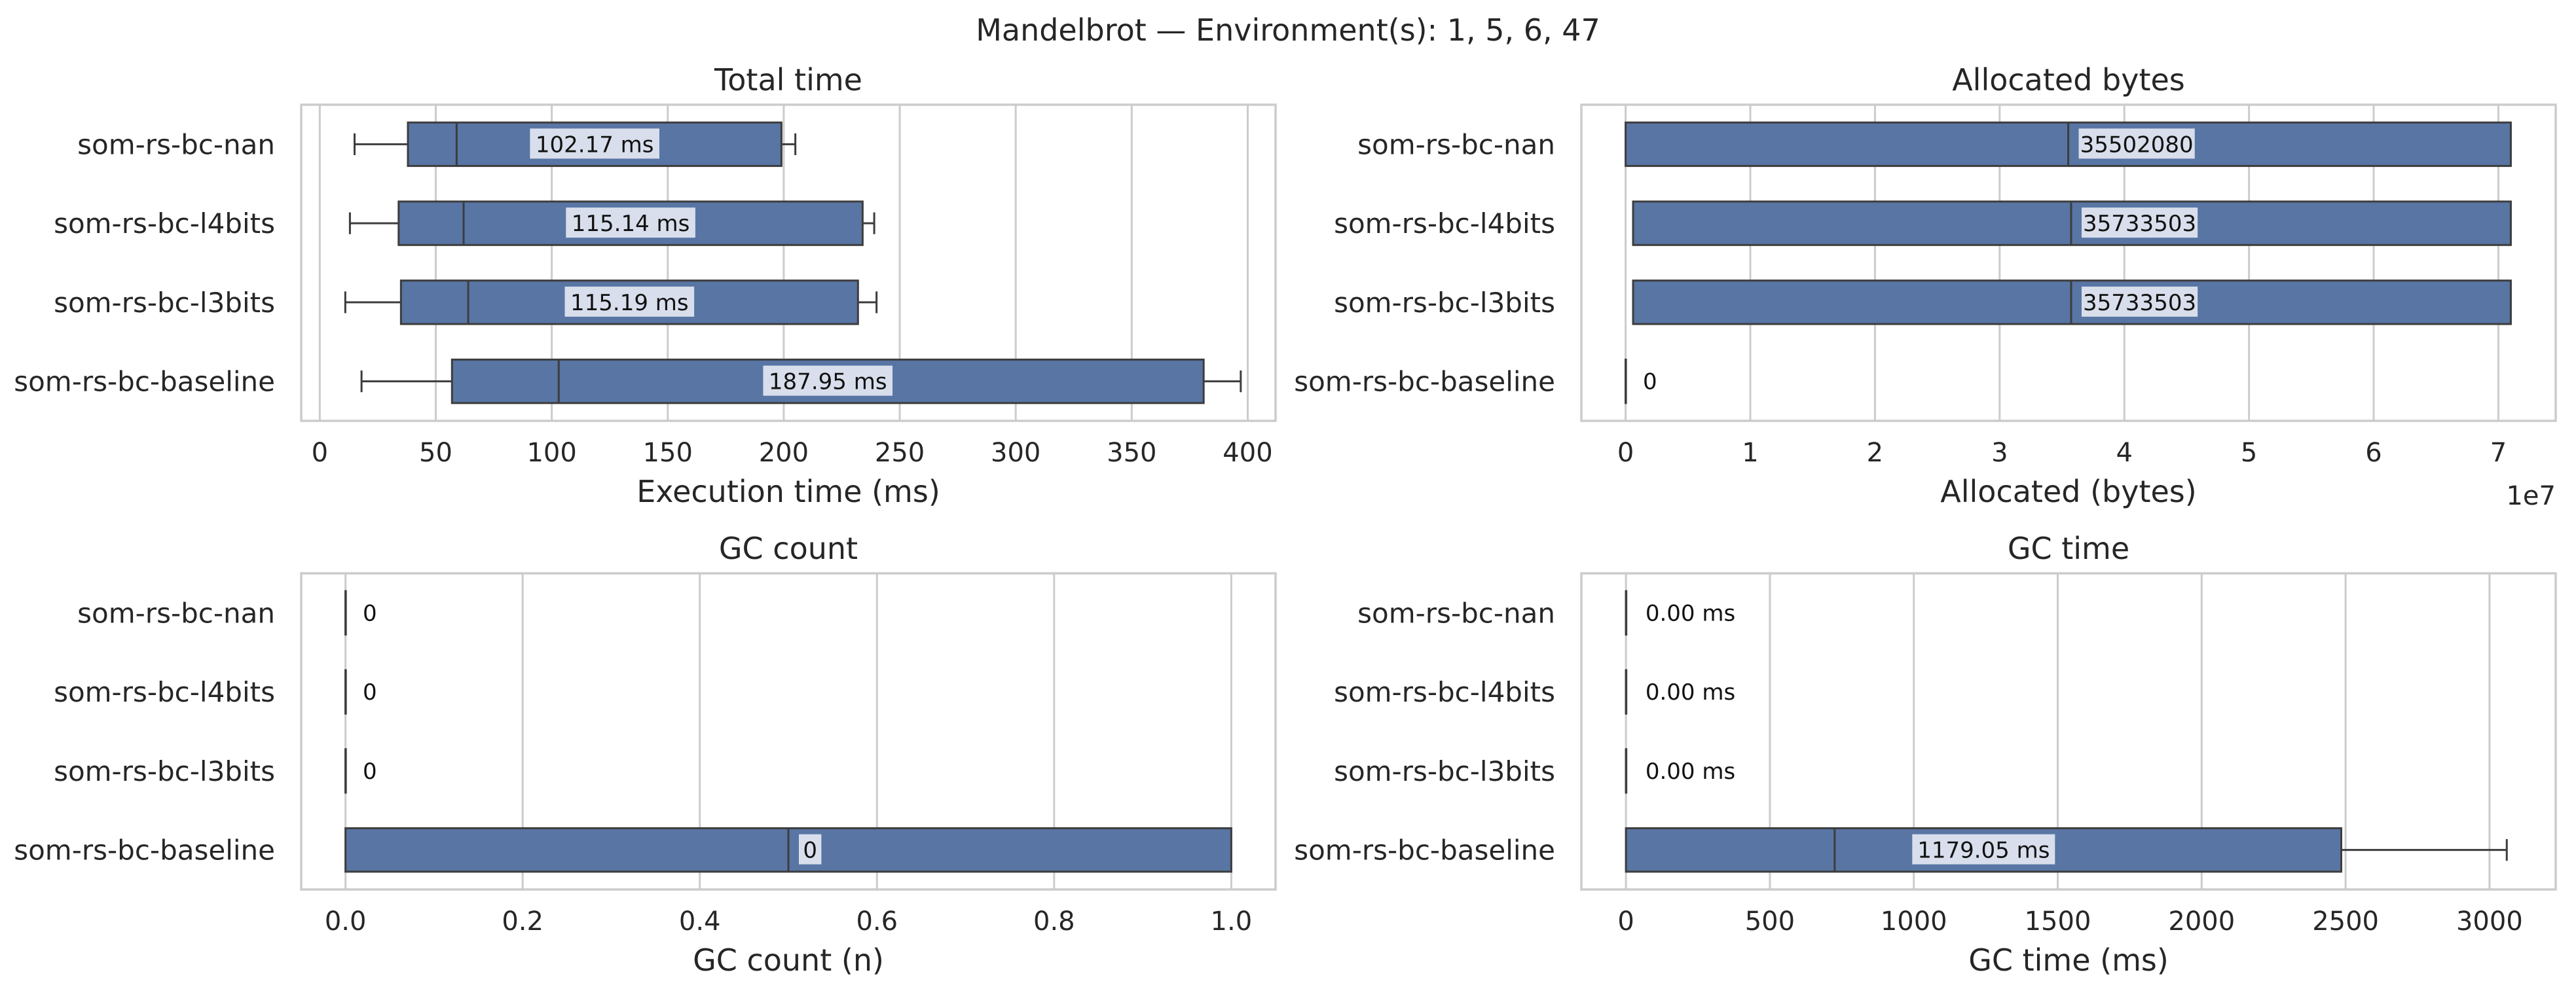  Describe the element at coordinates (360, 613) in the screenshot. I see `box-som-rs-bc-nan: 0` at that location.